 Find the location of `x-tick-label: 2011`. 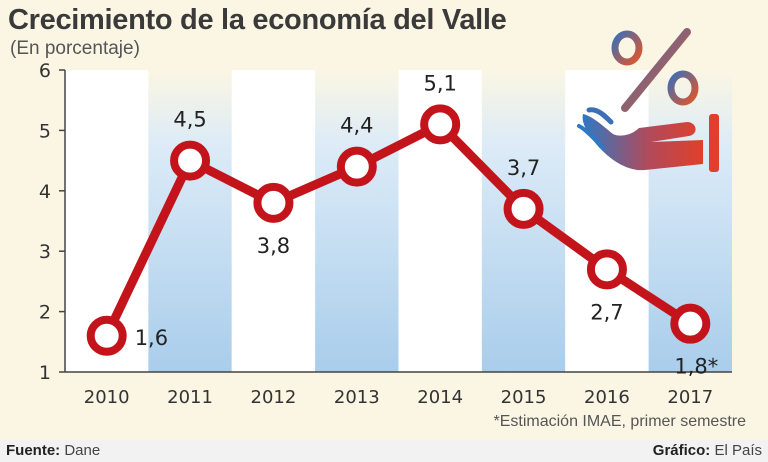

x-tick-label: 2011 is located at coordinates (190, 397).